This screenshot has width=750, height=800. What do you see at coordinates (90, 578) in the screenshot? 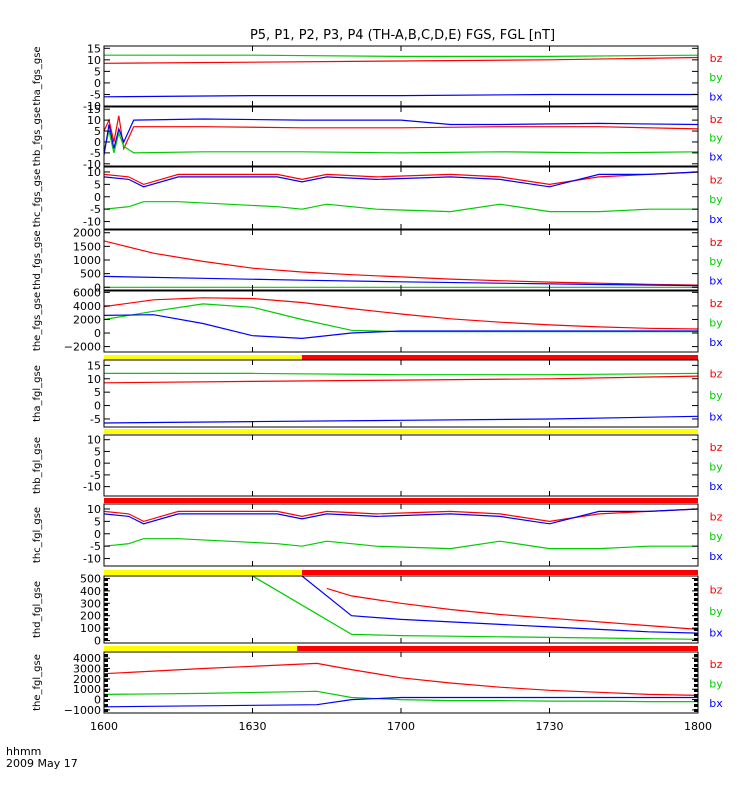
I see `y-tick-label: 500` at bounding box center [90, 578].